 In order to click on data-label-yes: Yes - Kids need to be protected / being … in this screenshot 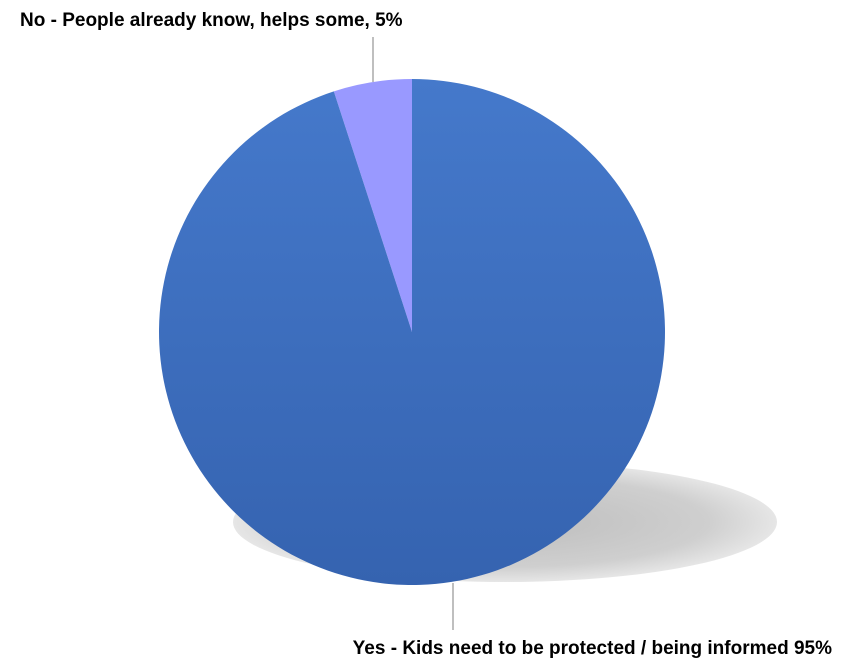, I will do `click(592, 648)`.